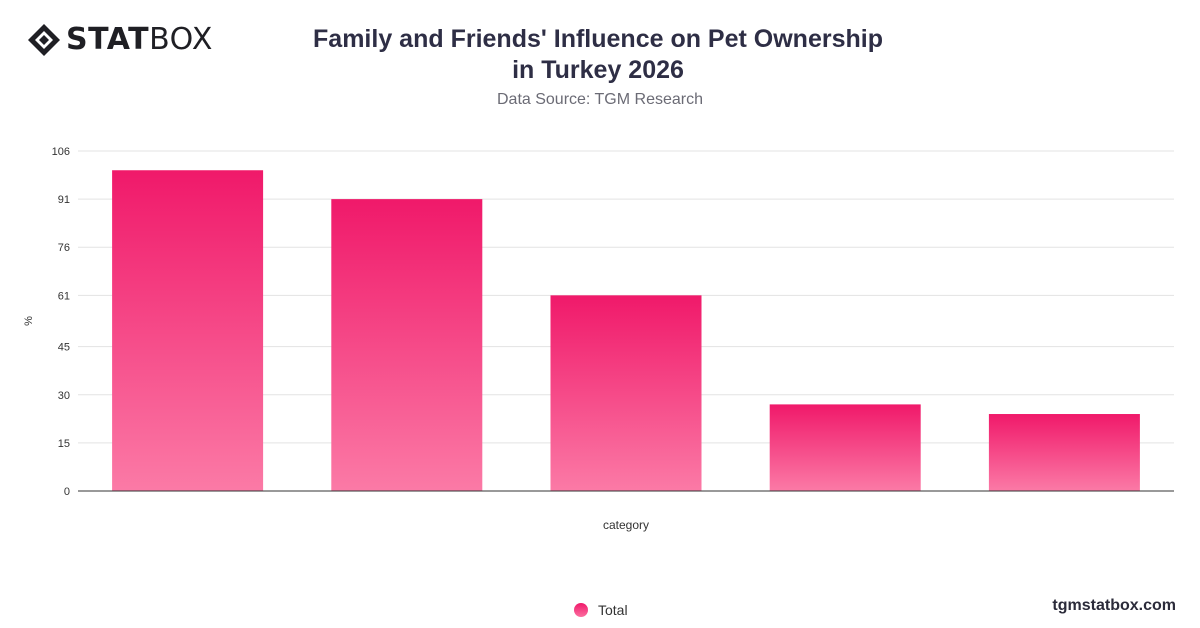  I want to click on legend: Total, so click(601, 610).